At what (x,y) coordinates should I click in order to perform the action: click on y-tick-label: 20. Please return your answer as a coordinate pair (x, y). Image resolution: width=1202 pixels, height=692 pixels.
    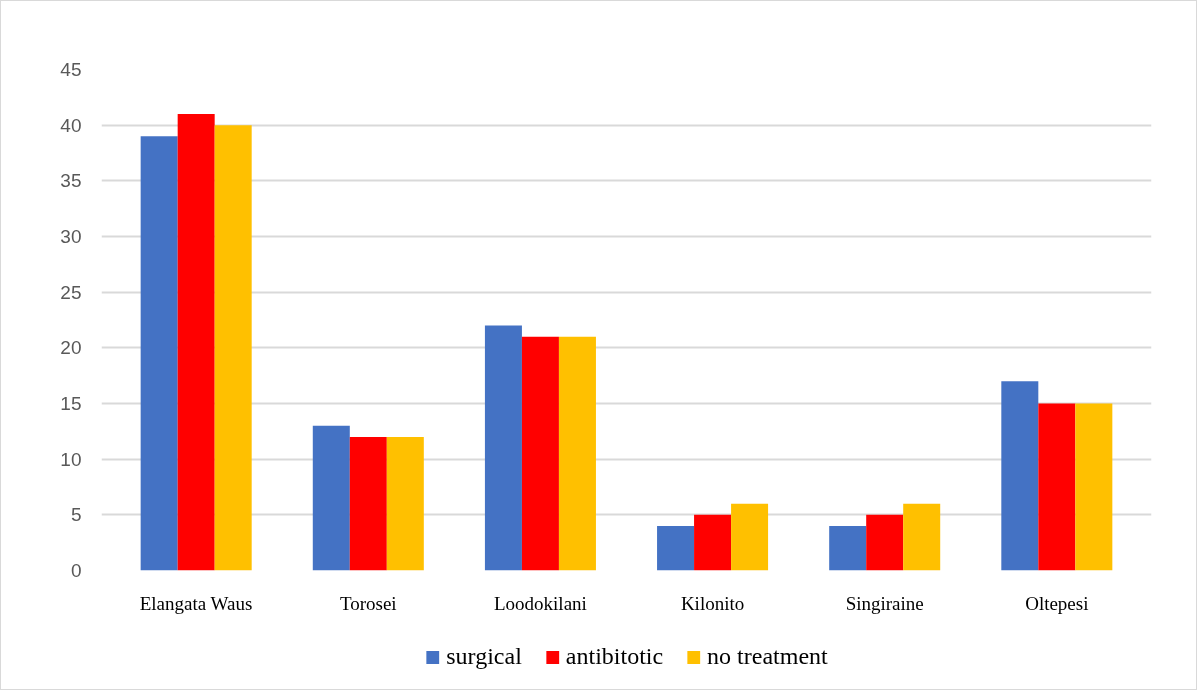
    Looking at the image, I should click on (71, 348).